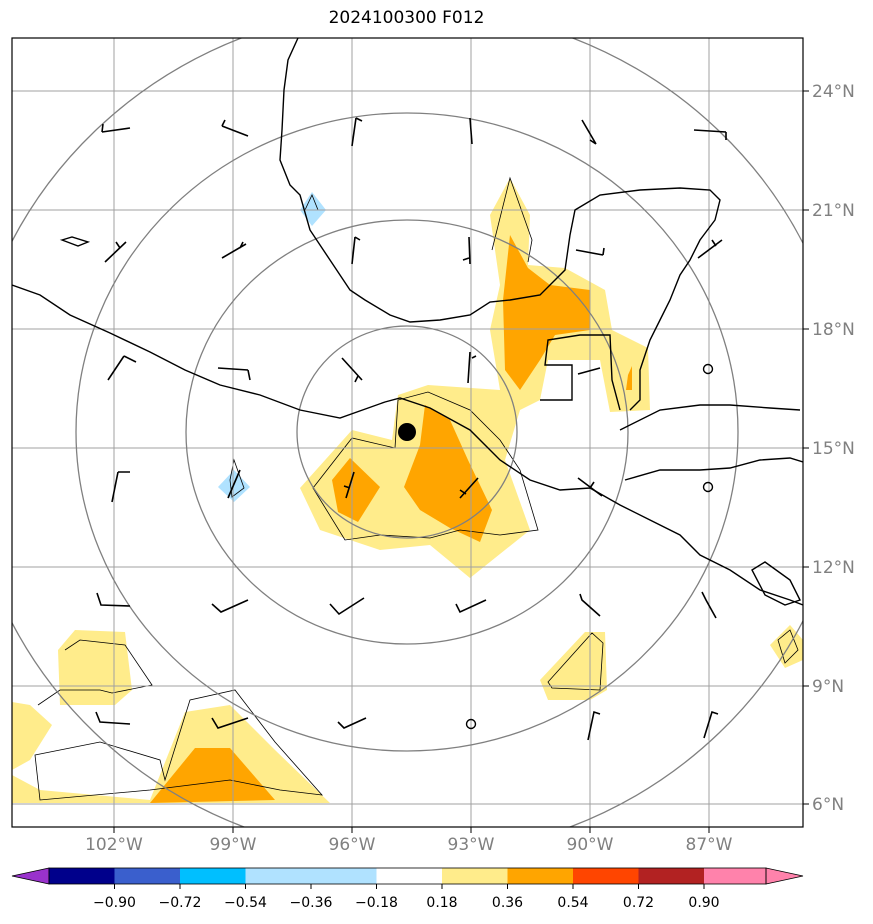  Describe the element at coordinates (828, 687) in the screenshot. I see `lat-label: 9°N` at that location.